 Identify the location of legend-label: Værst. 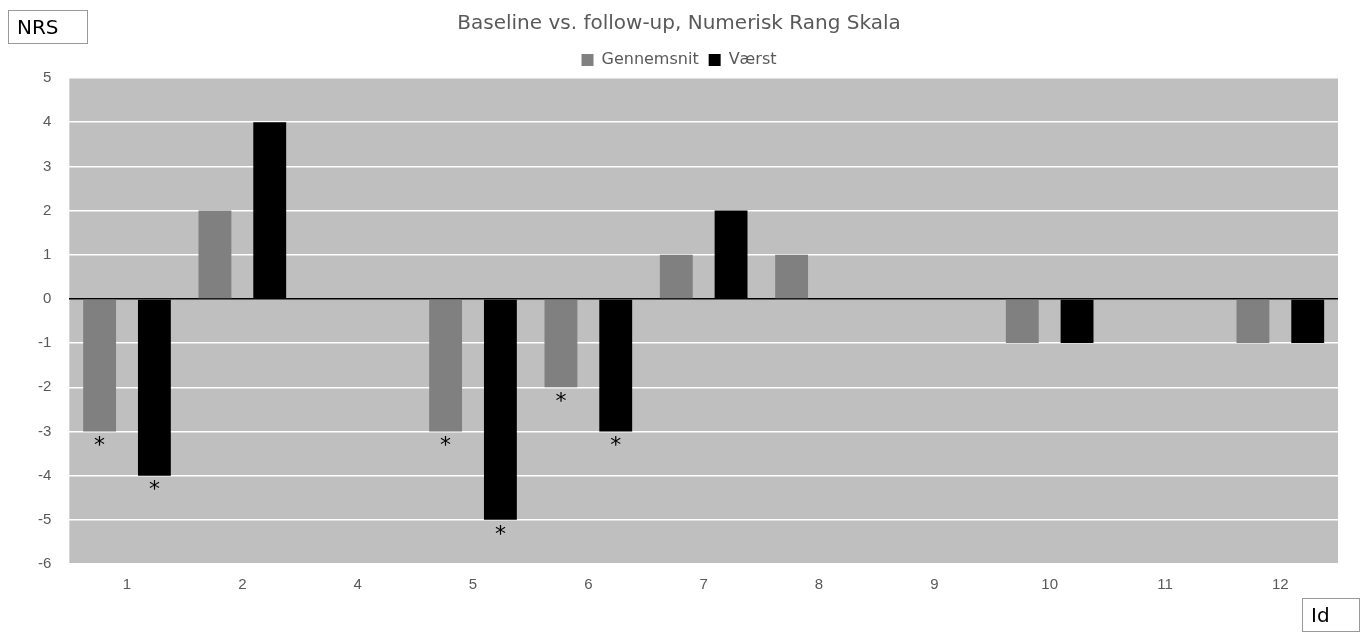
(752, 59).